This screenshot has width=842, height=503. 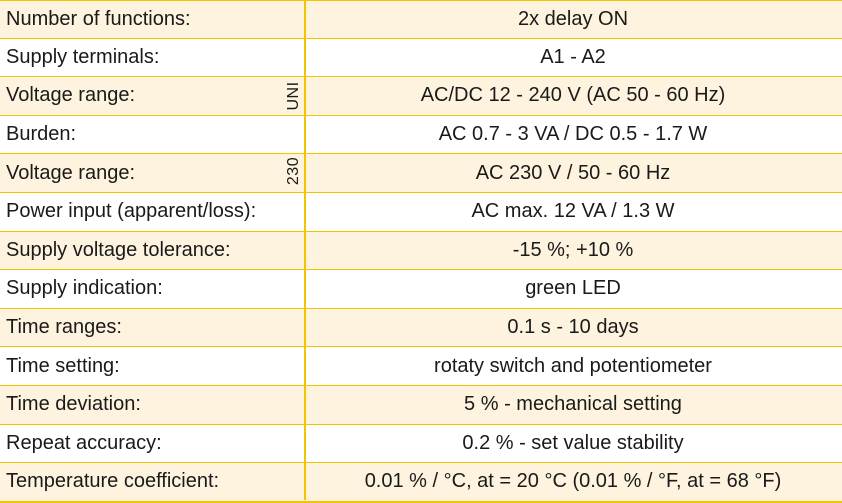 What do you see at coordinates (421, 405) in the screenshot?
I see `row-time-deviation: Time deviation: 5 % - mechanical setting` at bounding box center [421, 405].